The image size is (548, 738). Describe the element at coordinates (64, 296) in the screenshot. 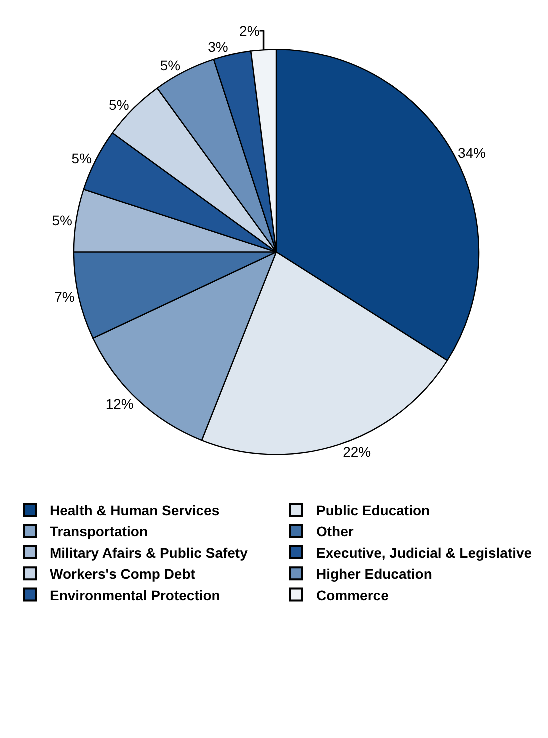

I see `data-label: 7%` at that location.